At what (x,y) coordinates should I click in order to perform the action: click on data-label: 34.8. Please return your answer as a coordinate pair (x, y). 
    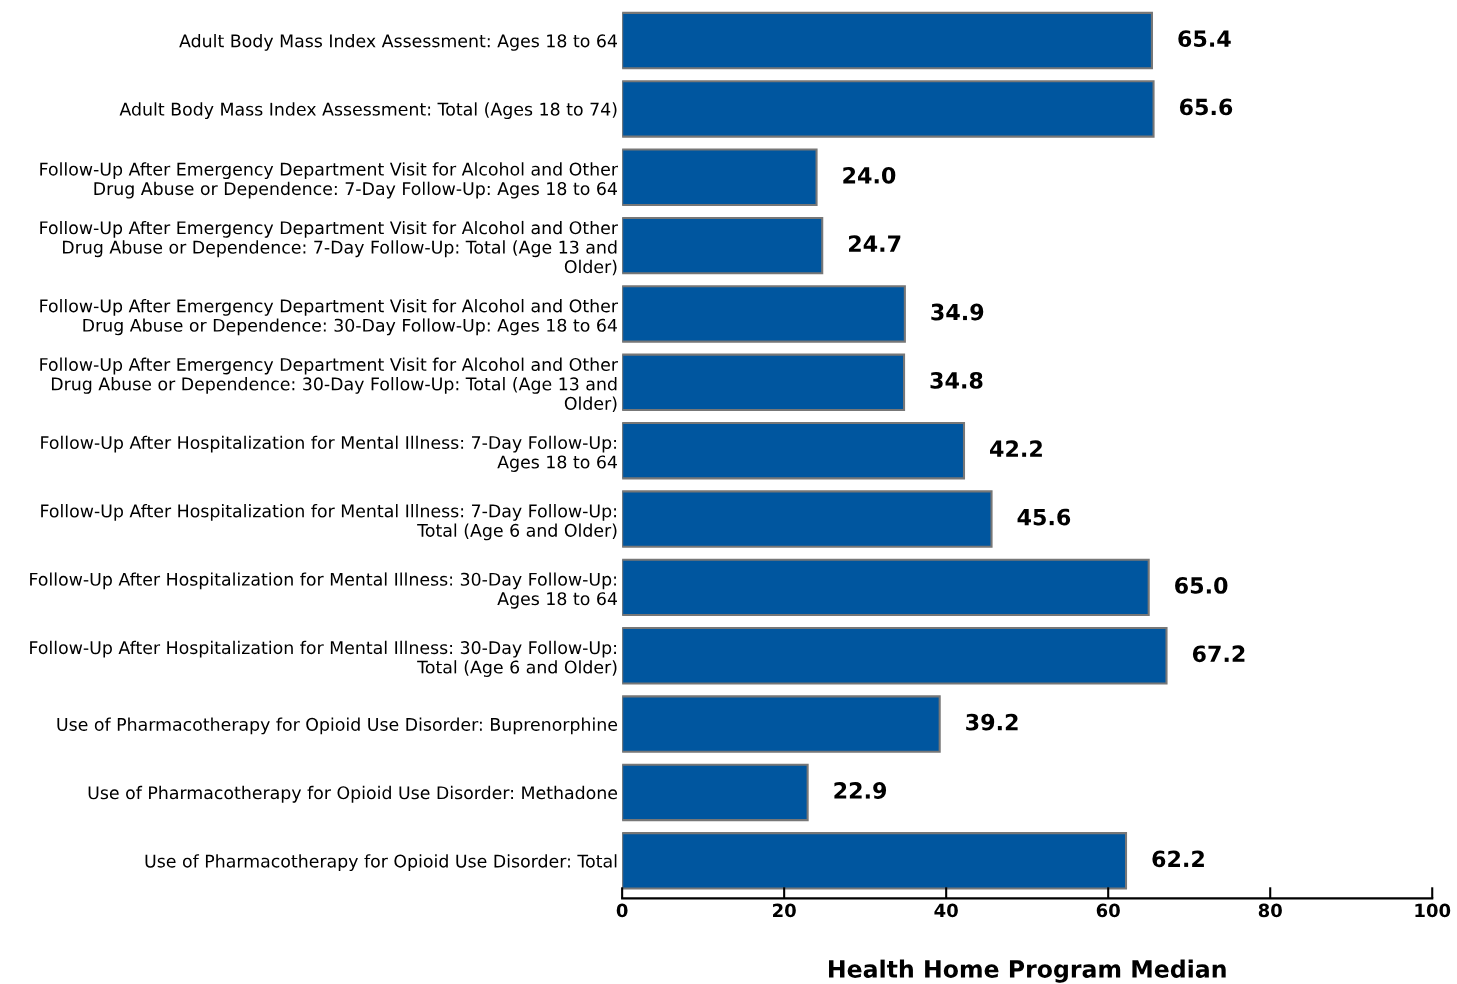
    Looking at the image, I should click on (956, 380).